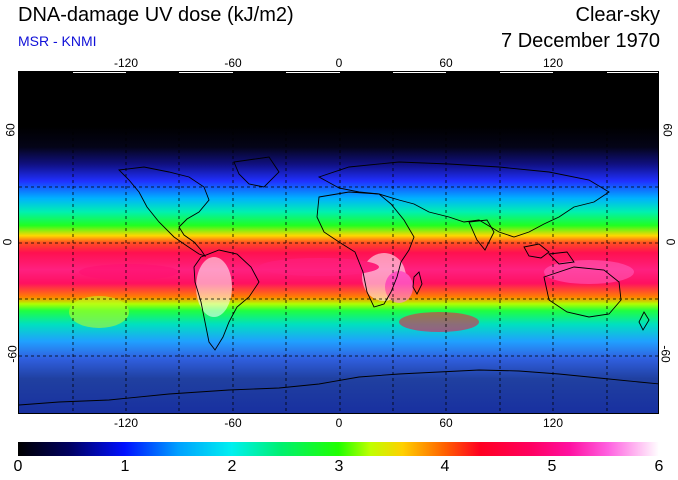 The height and width of the screenshot is (480, 678). I want to click on lon-tick-bottom: -60, so click(233, 423).